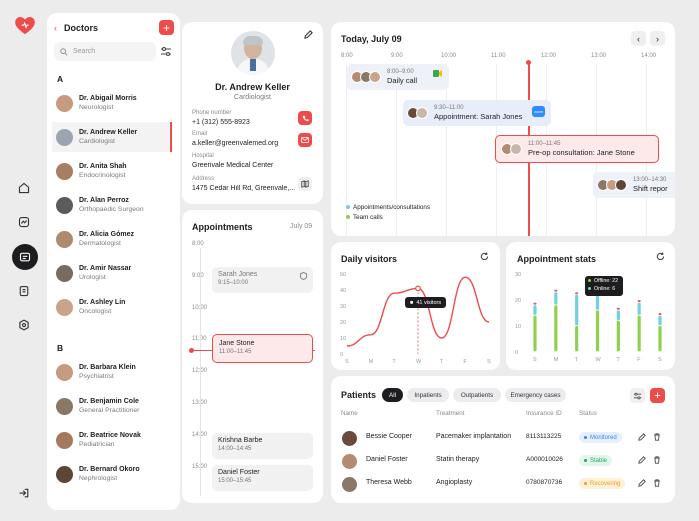 This screenshot has height=521, width=699. What do you see at coordinates (535, 395) in the screenshot?
I see `filter-emergency: Emergency cases` at bounding box center [535, 395].